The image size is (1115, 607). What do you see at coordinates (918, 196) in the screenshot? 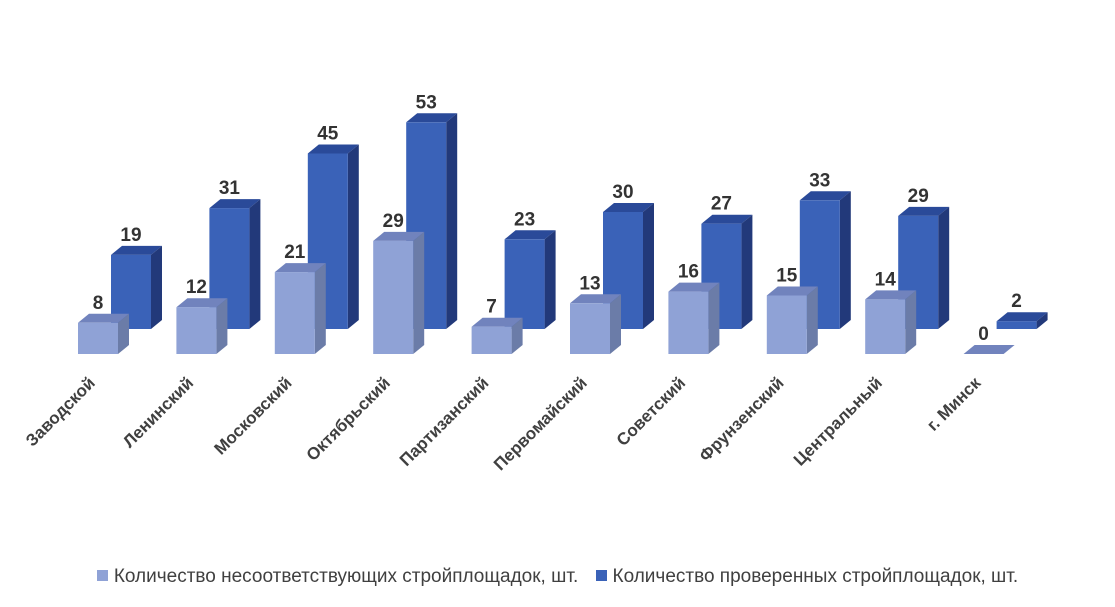
I see `data-label-s2-8: 29` at bounding box center [918, 196].